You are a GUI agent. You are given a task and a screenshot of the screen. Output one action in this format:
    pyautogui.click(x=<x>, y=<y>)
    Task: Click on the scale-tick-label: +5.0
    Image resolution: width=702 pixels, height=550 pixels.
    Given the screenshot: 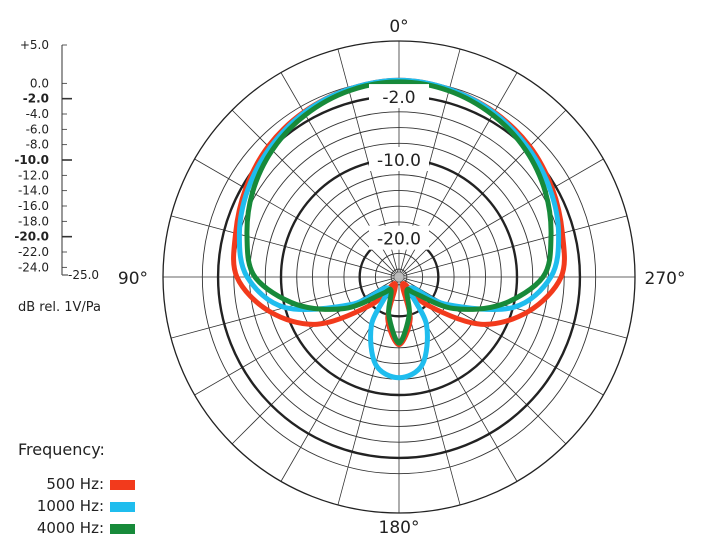 What is the action you would take?
    pyautogui.click(x=34, y=45)
    